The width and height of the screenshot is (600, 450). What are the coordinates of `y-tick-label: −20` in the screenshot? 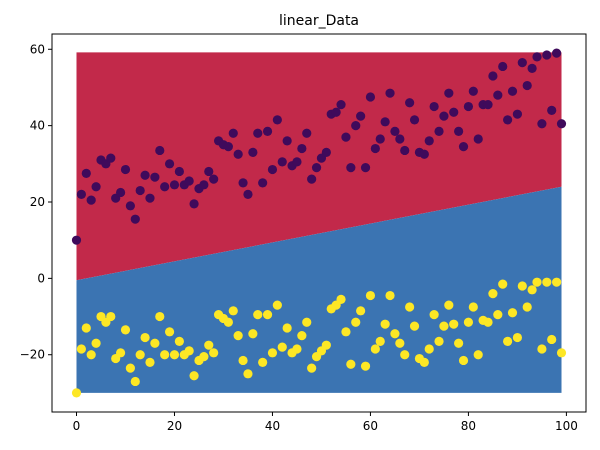 It's located at (32, 355).